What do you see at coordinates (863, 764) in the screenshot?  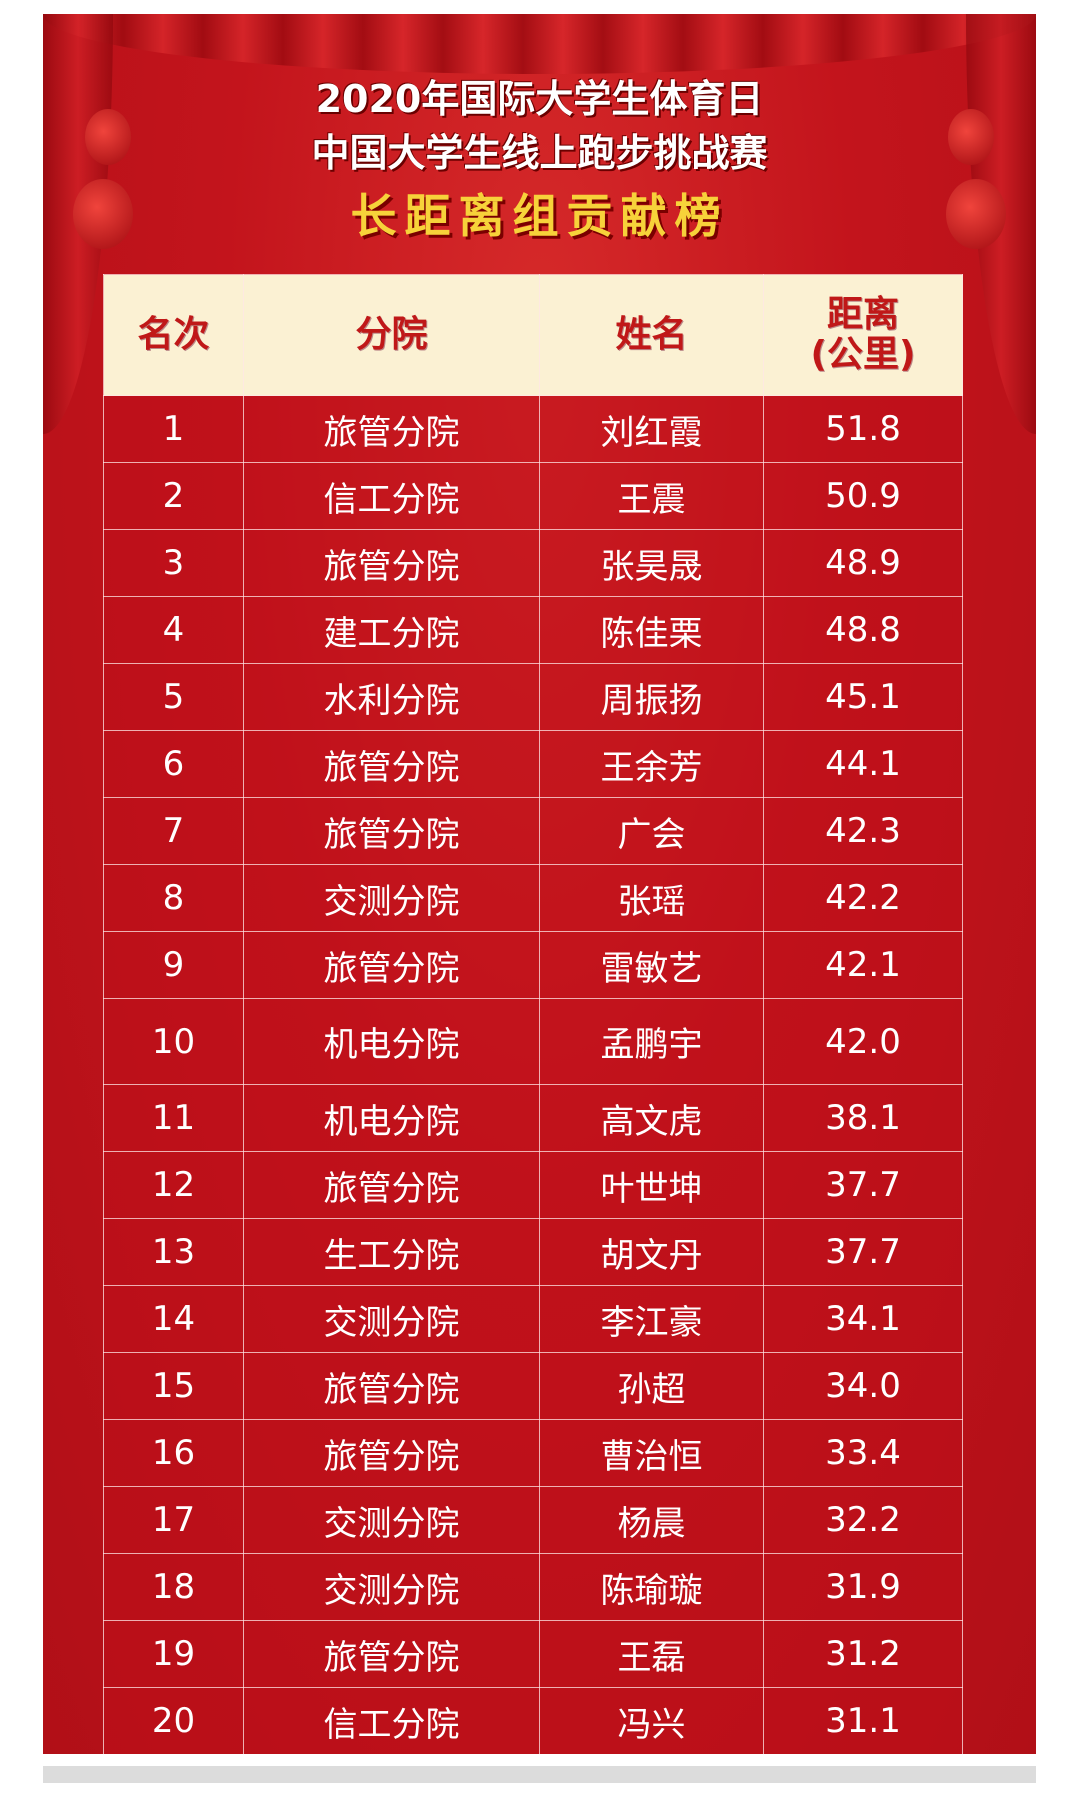 I see `distance-cell: 44.1` at bounding box center [863, 764].